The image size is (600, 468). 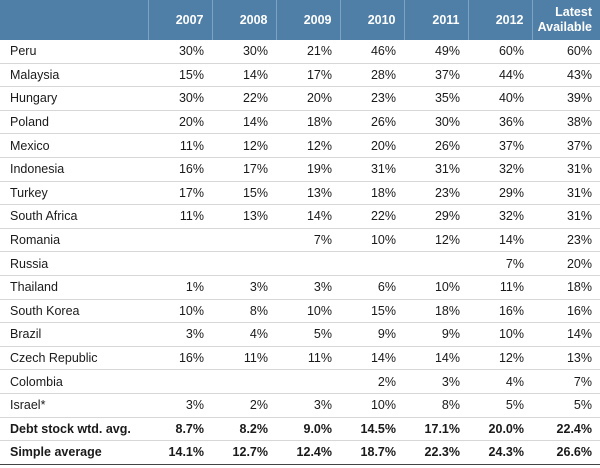 I want to click on table-cell: 15%, so click(x=244, y=193).